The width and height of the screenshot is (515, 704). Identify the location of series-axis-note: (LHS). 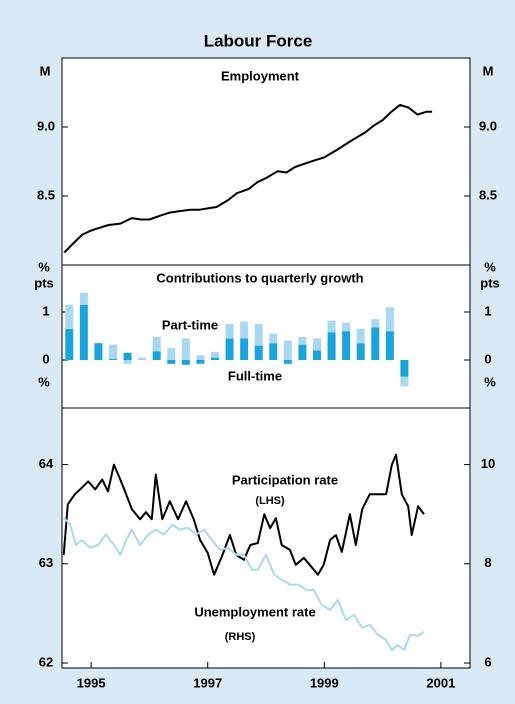
(270, 501).